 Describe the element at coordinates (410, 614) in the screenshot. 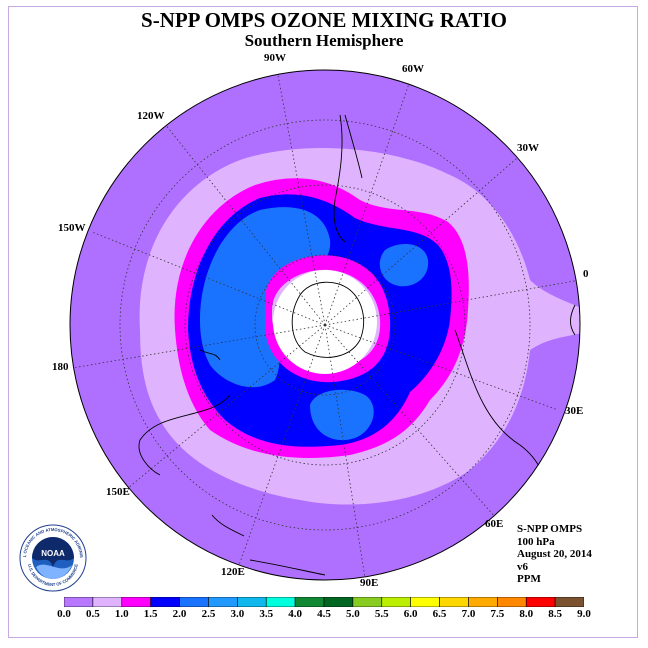

I see `colorbar-tick-label: 6.0` at that location.